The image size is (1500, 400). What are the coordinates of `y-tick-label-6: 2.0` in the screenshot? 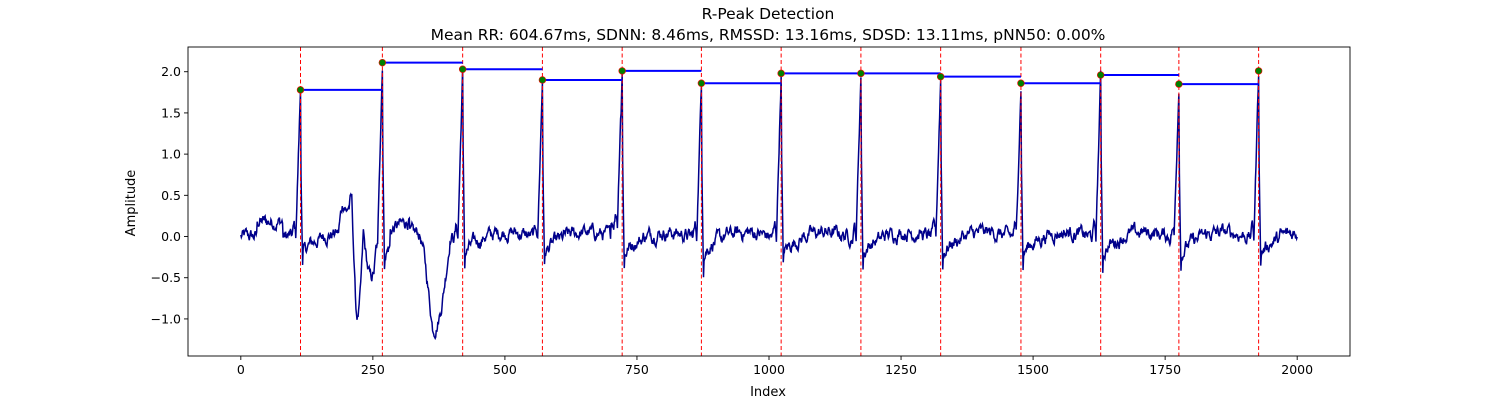 It's located at (171, 71).